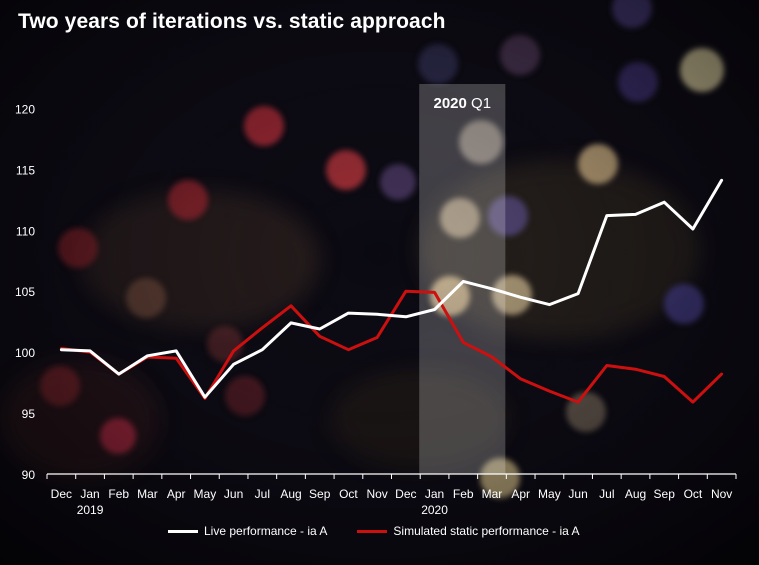 The height and width of the screenshot is (565, 759). I want to click on highlight-band, so click(462, 279).